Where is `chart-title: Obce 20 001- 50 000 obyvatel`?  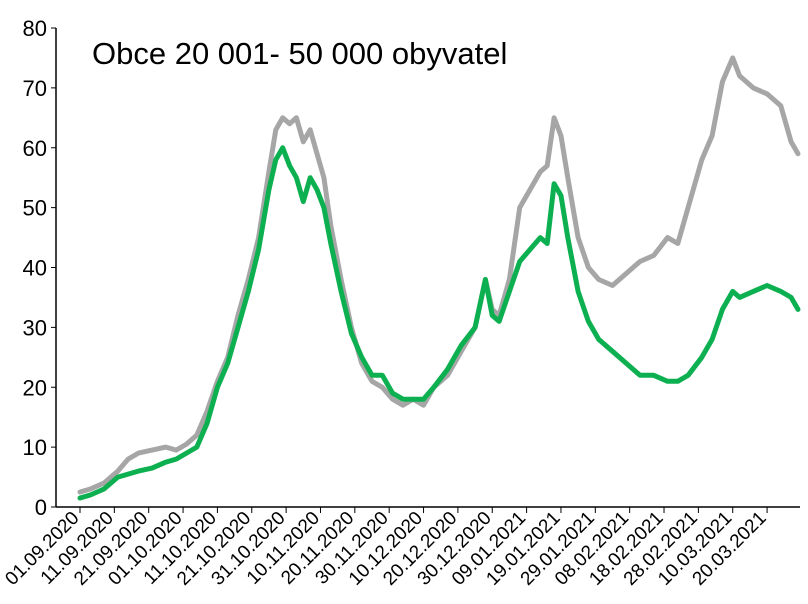
chart-title: Obce 20 001- 50 000 obyvatel is located at coordinates (299, 53).